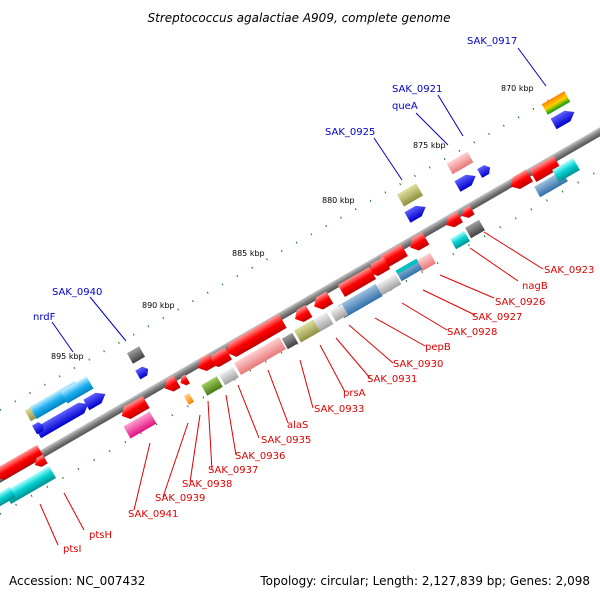 The height and width of the screenshot is (600, 600). Describe the element at coordinates (338, 200) in the screenshot. I see `kbp-tick-880: 880 kbp` at that location.